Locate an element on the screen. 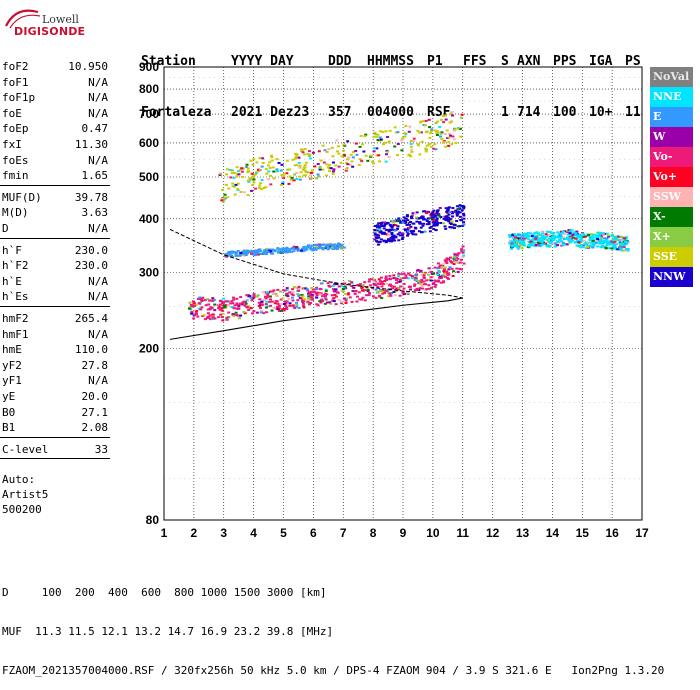 This screenshot has width=700, height=690. autoscale-info: Auto: is located at coordinates (19, 480).